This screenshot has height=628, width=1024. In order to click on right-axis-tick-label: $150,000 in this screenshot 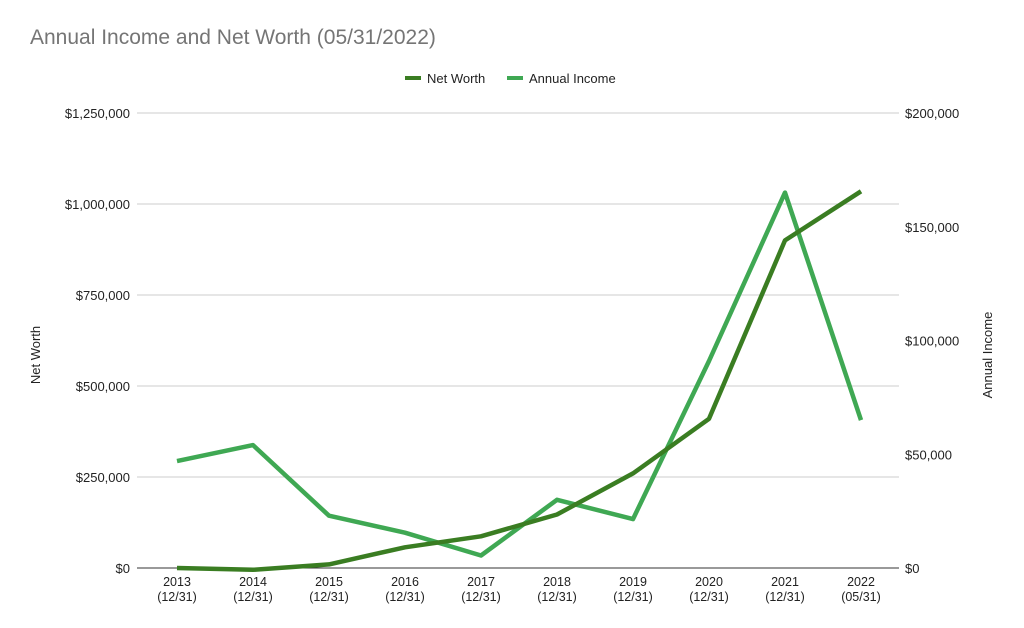, I will do `click(932, 227)`.